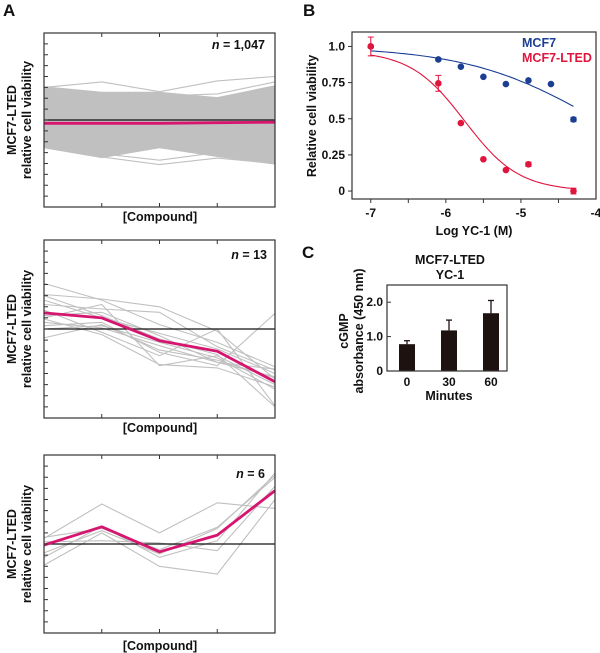 Image resolution: width=600 pixels, height=653 pixels. Describe the element at coordinates (359, 330) in the screenshot. I see `y-axis-label-line2: absorbance (450 nm)` at that location.